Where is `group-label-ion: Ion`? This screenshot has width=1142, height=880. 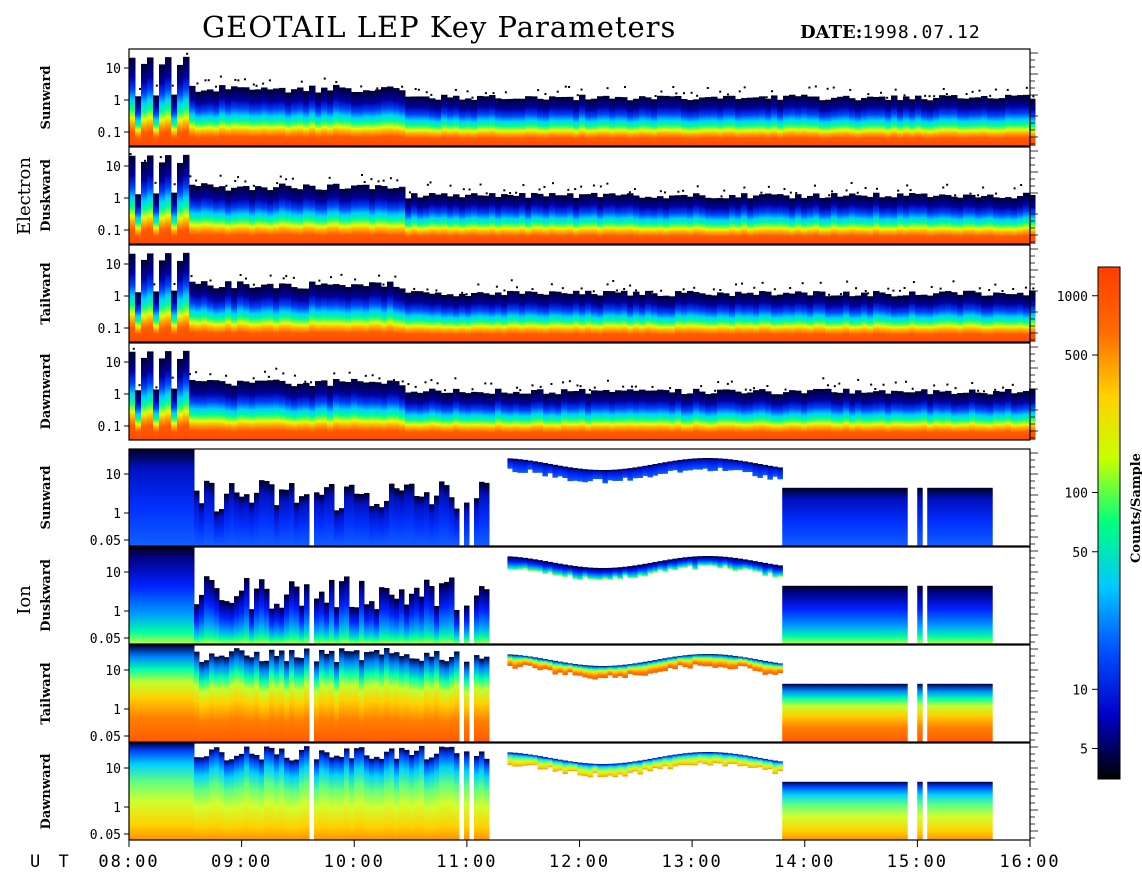 group-label-ion: Ion is located at coordinates (24, 600).